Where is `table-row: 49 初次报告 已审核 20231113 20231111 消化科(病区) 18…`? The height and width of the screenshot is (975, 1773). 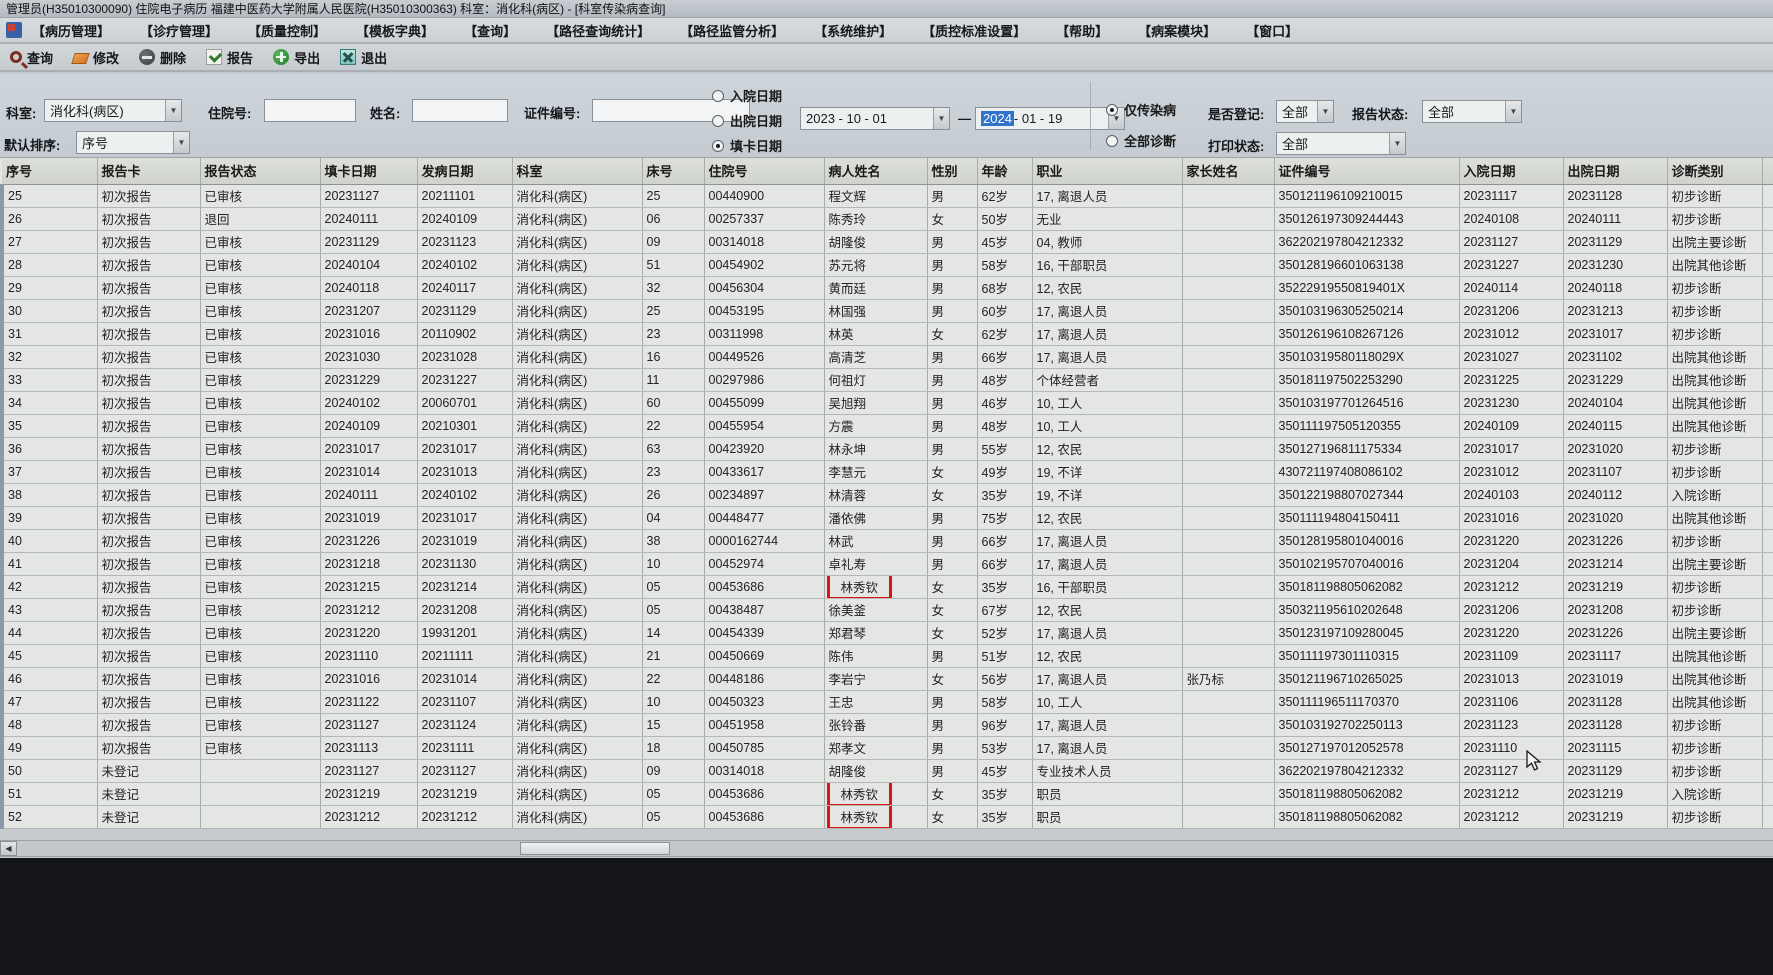
table-row: 49 初次报告 已审核 20231113 20231111 消化科(病区) 18… is located at coordinates (886, 748).